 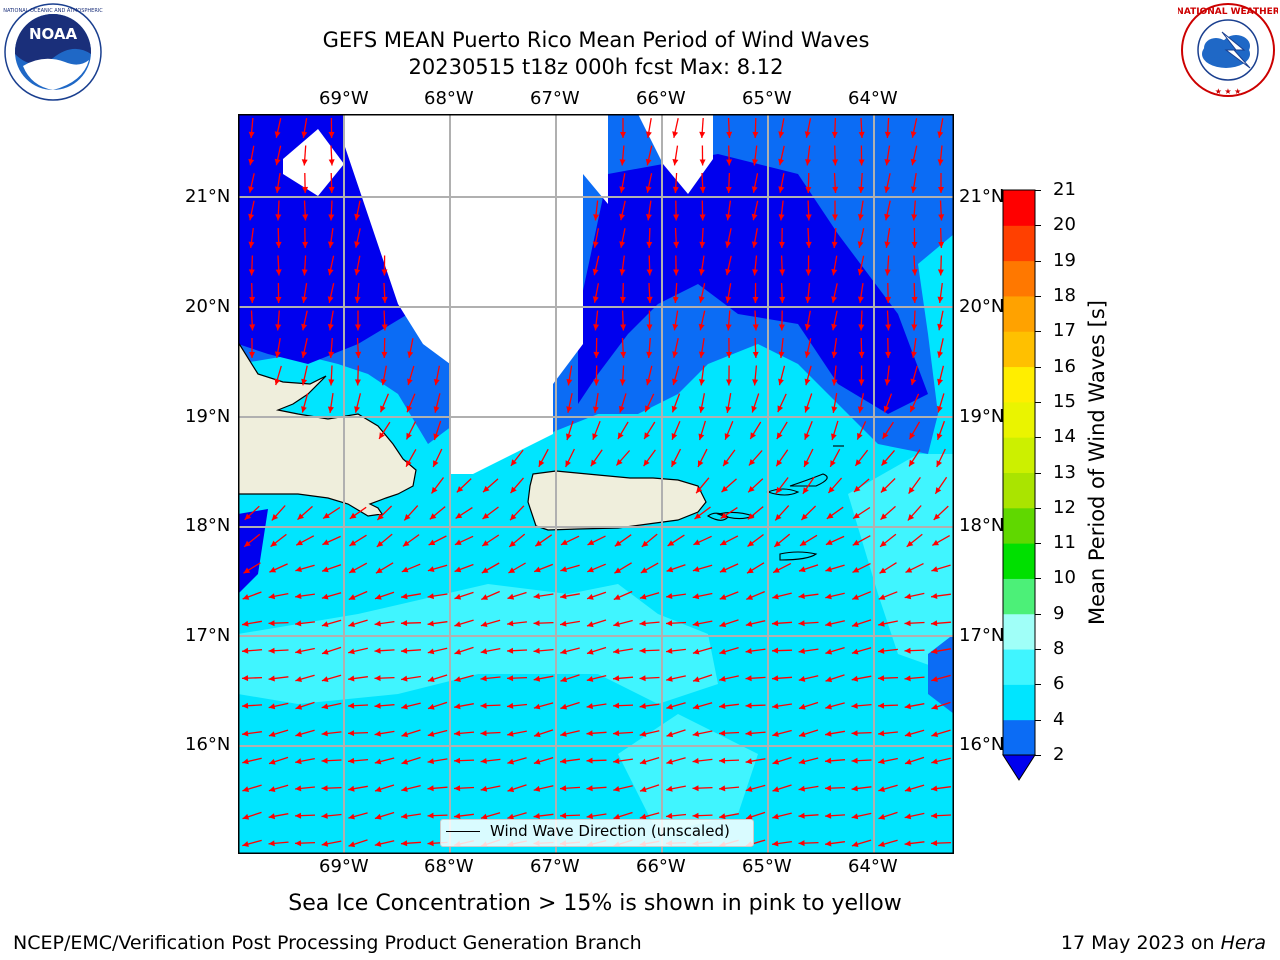 I want to click on lon-label-top: 64°W, so click(x=873, y=98).